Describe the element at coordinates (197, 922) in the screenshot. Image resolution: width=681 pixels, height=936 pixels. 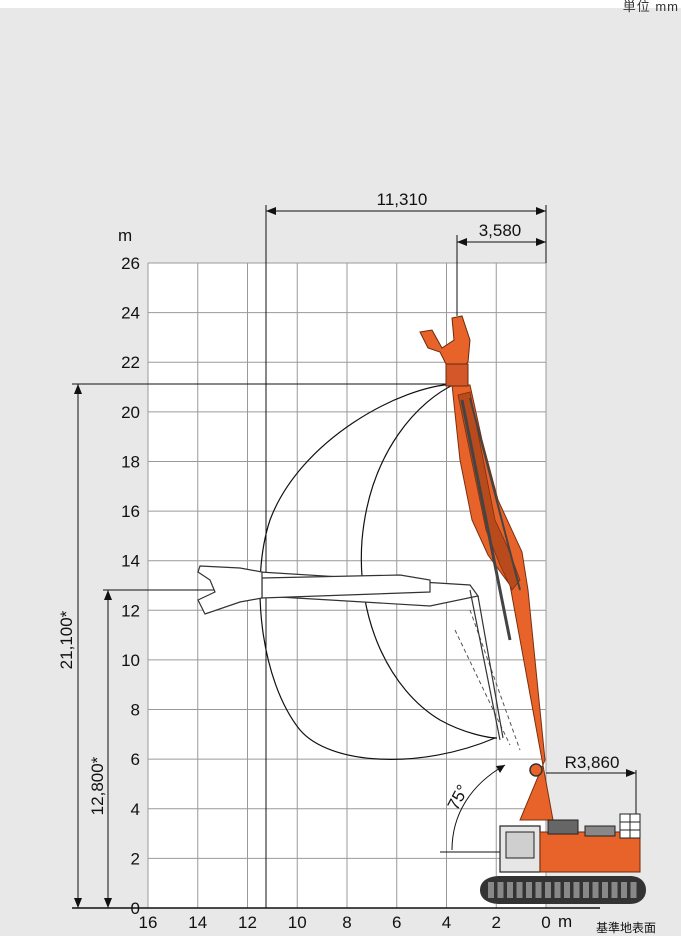
I see `x-tick-label: 14` at that location.